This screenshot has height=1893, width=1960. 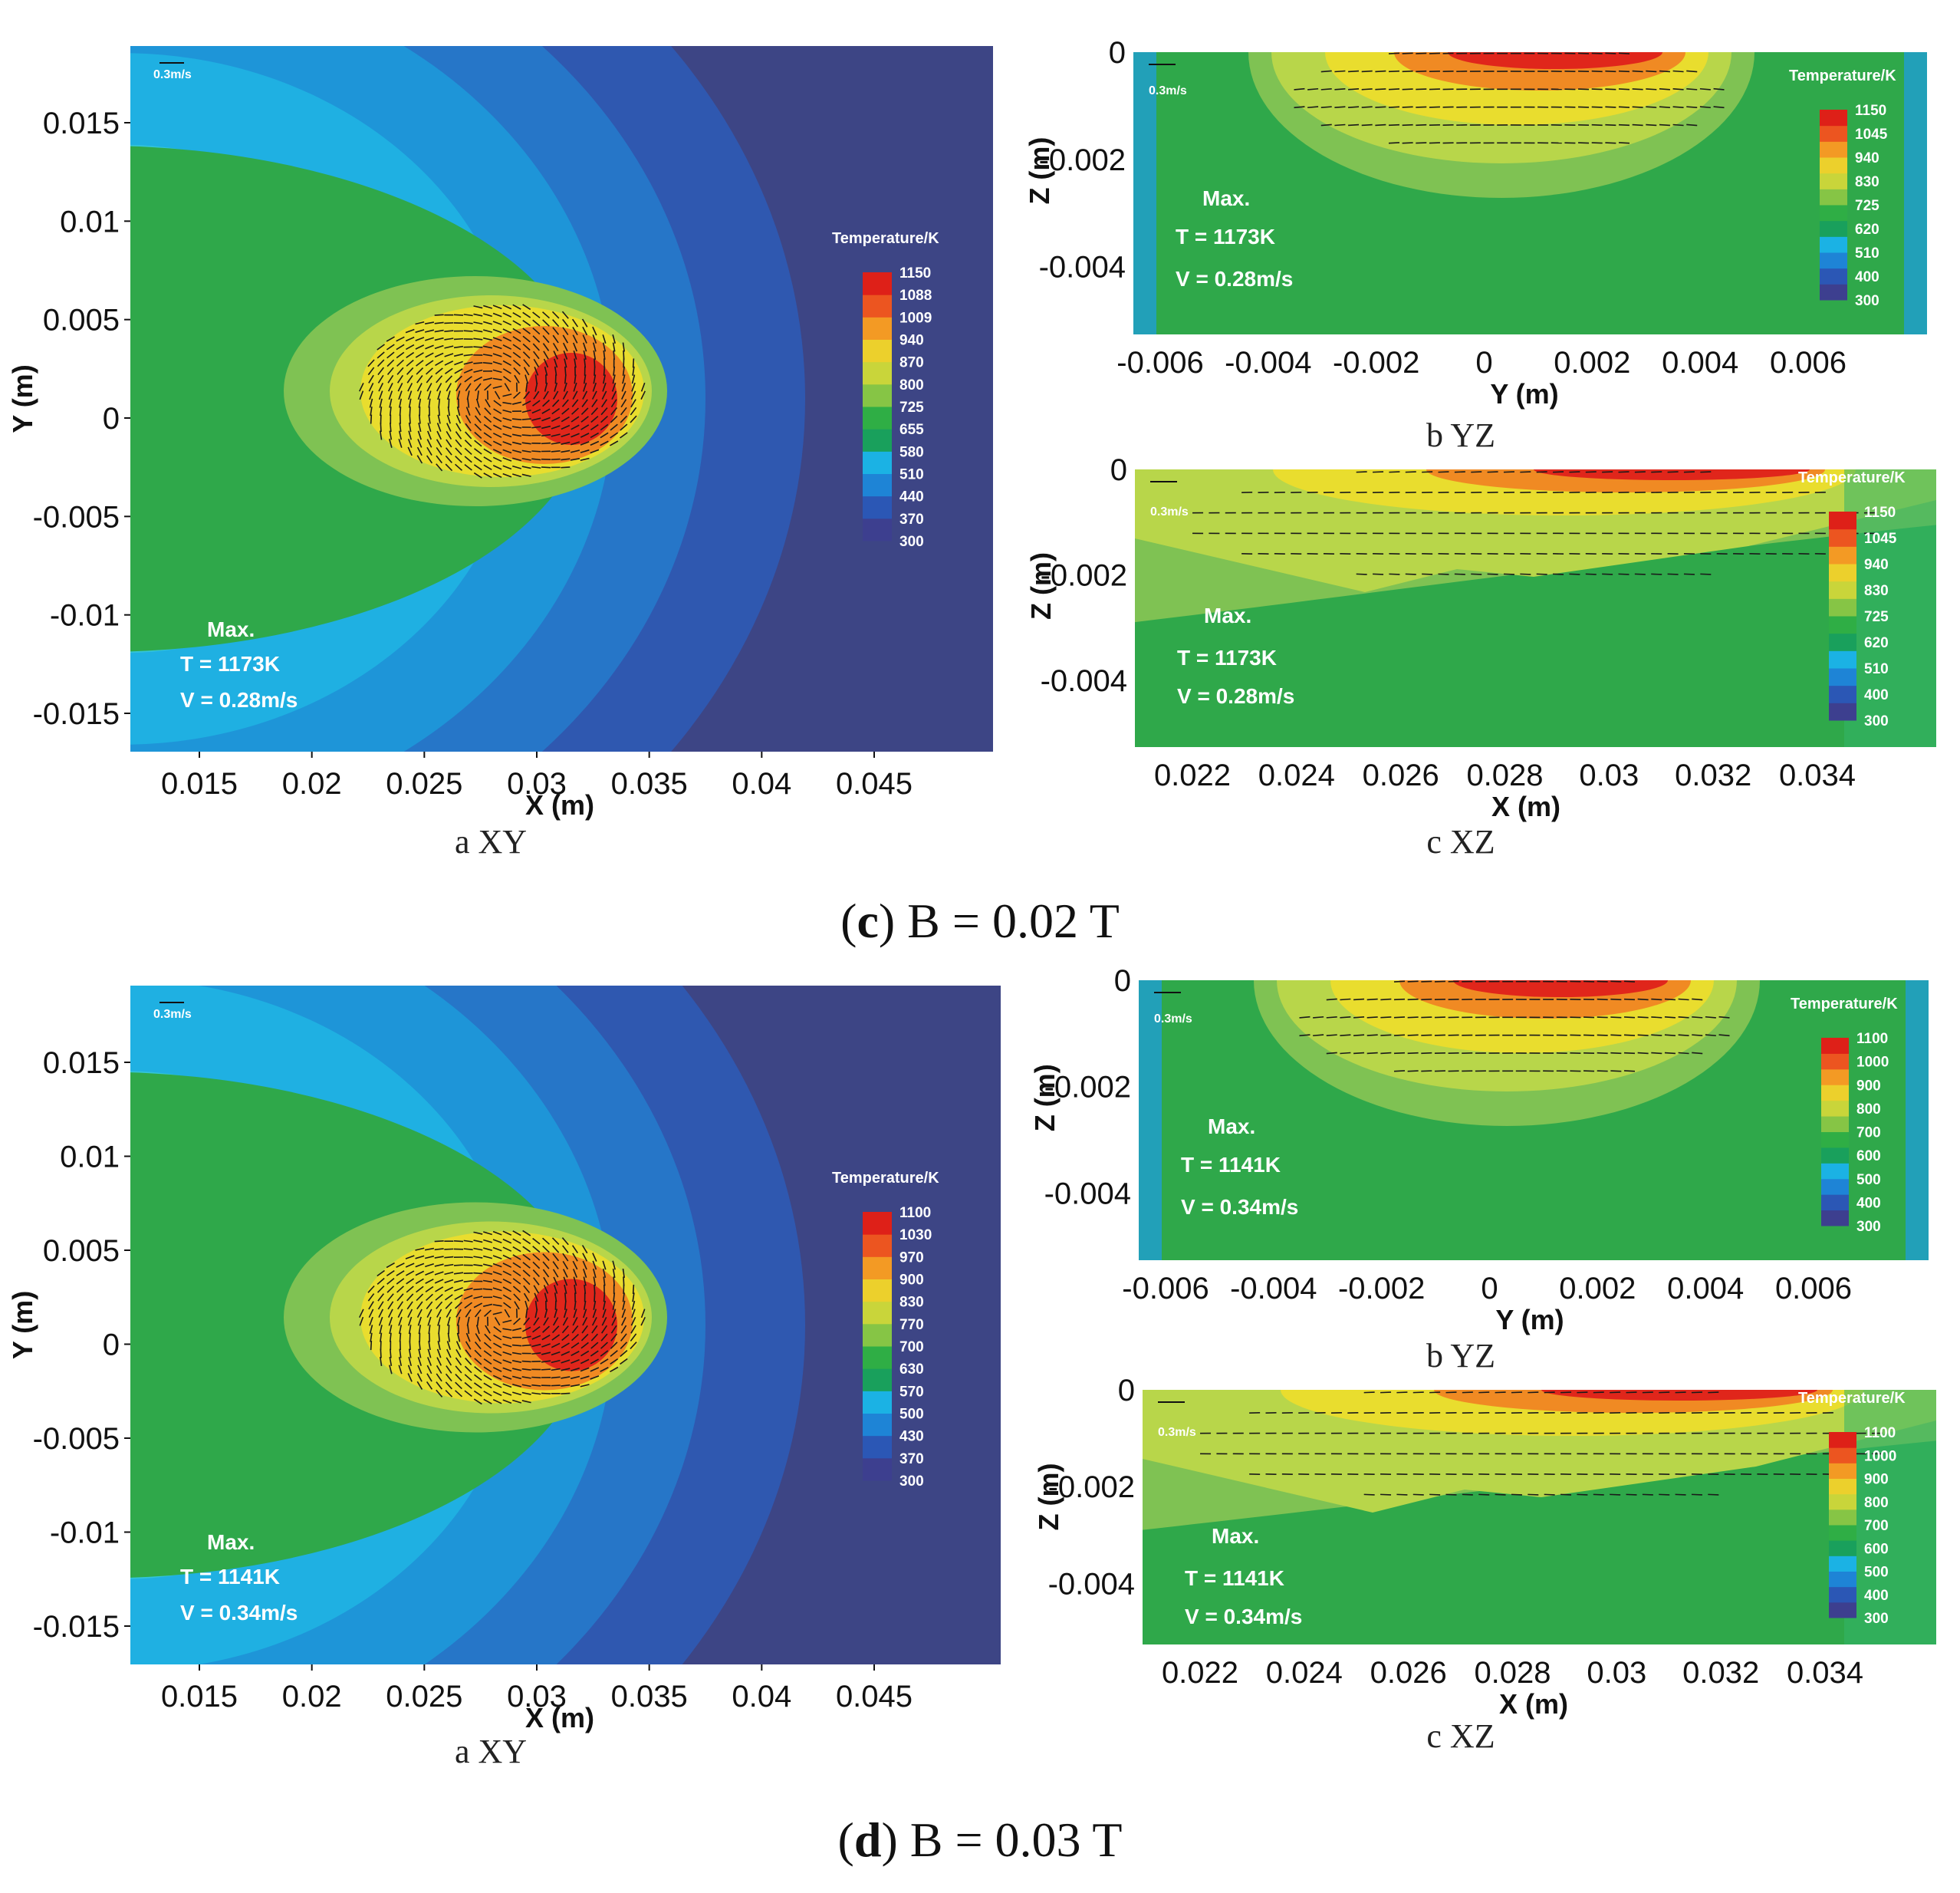 I want to click on panel-c-xz-velocity-vectors, so click(x=1533, y=523).